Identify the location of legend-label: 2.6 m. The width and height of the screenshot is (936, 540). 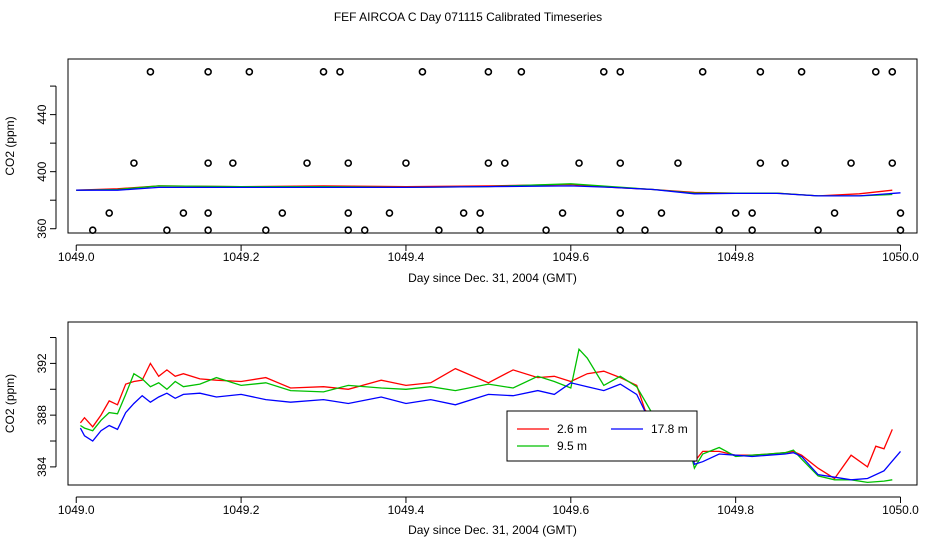
(572, 429).